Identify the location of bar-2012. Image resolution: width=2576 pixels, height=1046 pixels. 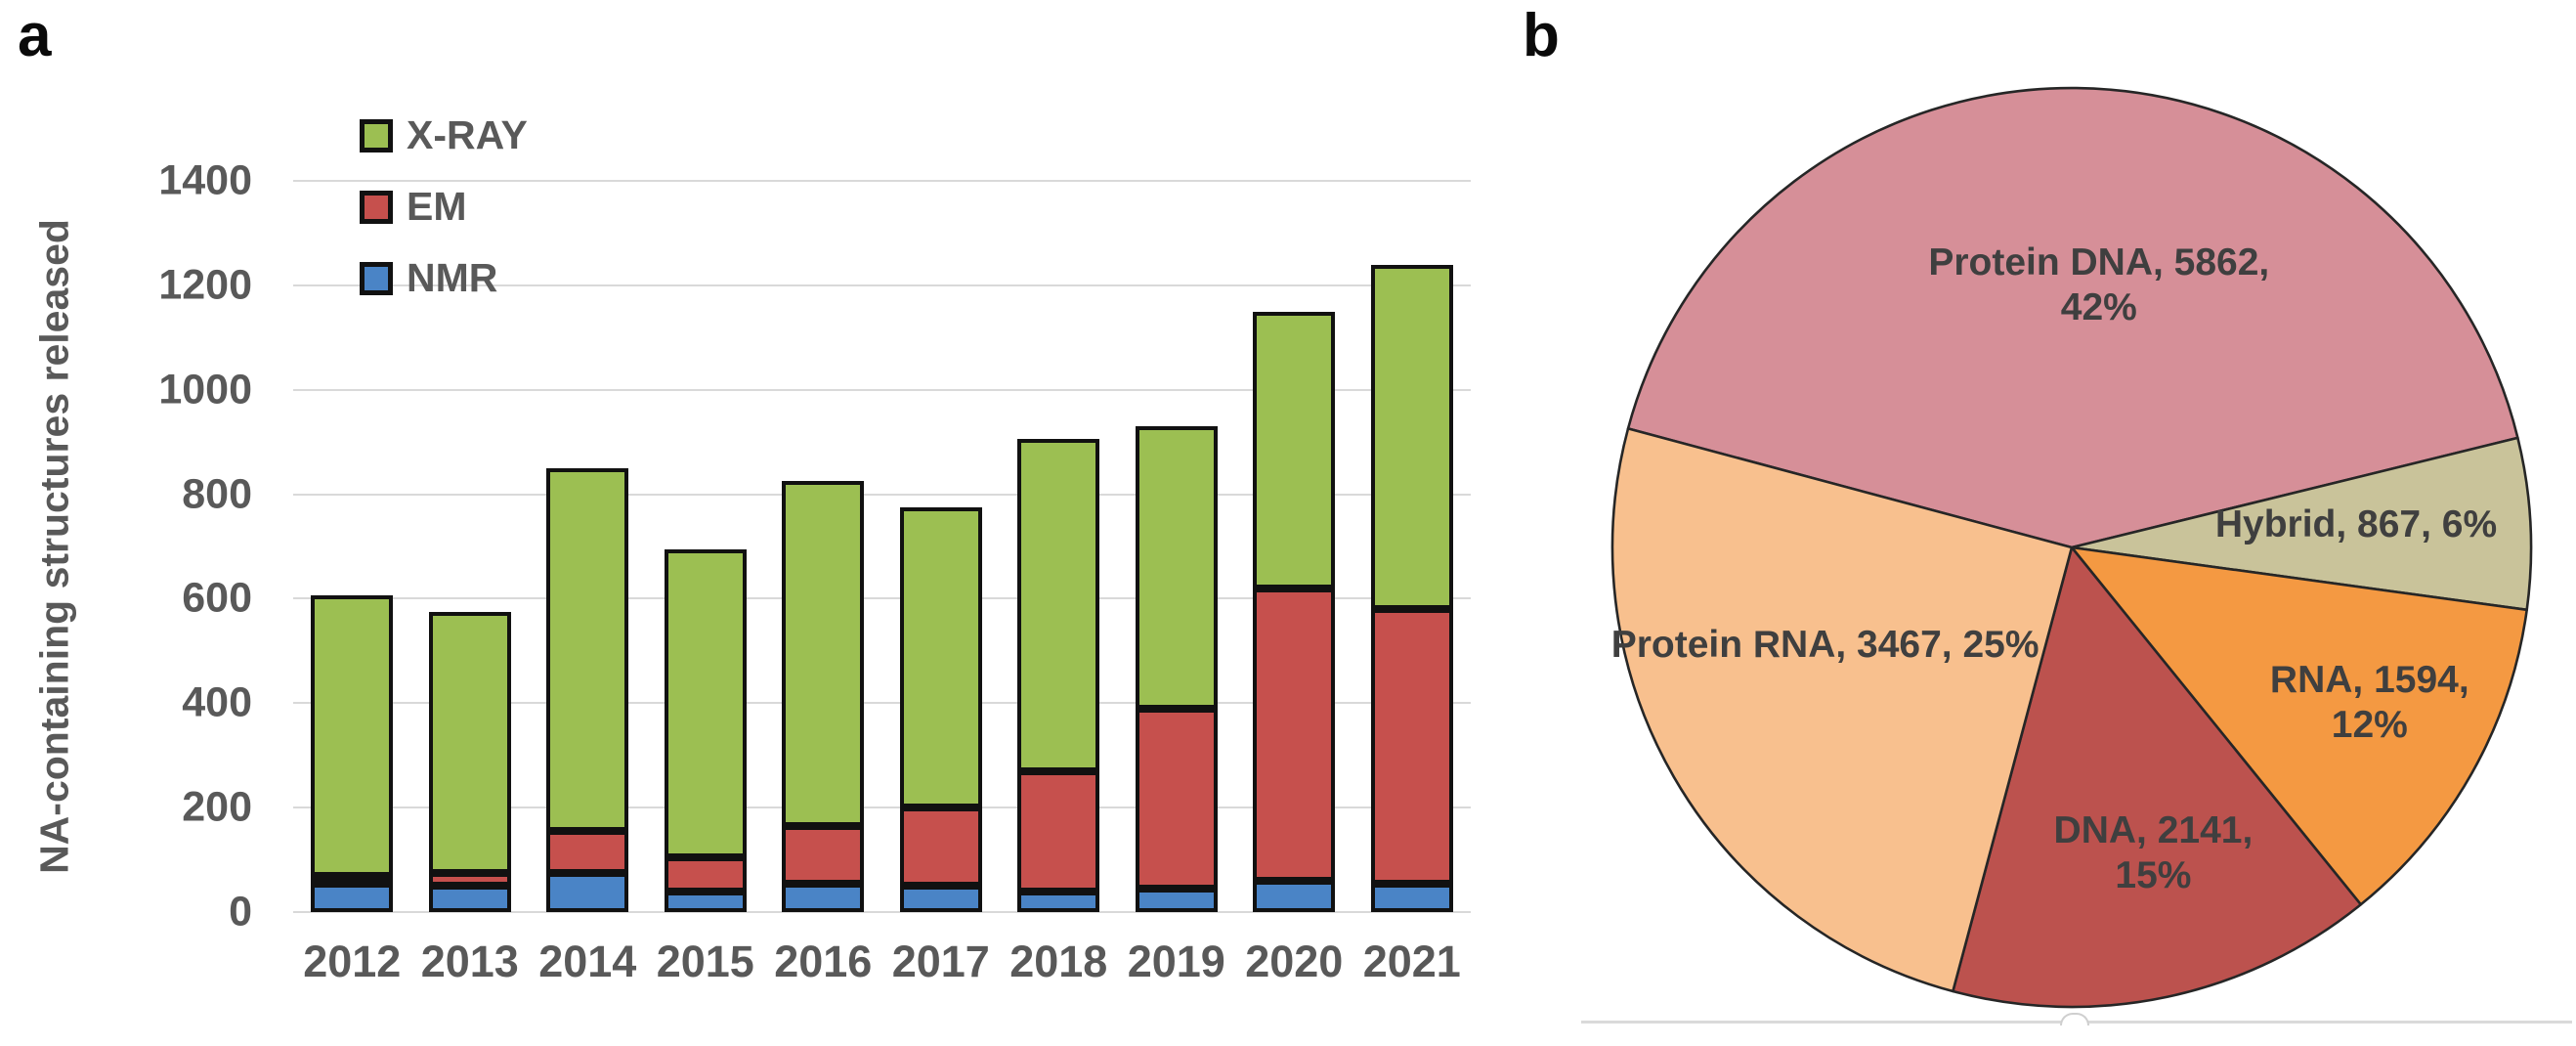
(352, 753).